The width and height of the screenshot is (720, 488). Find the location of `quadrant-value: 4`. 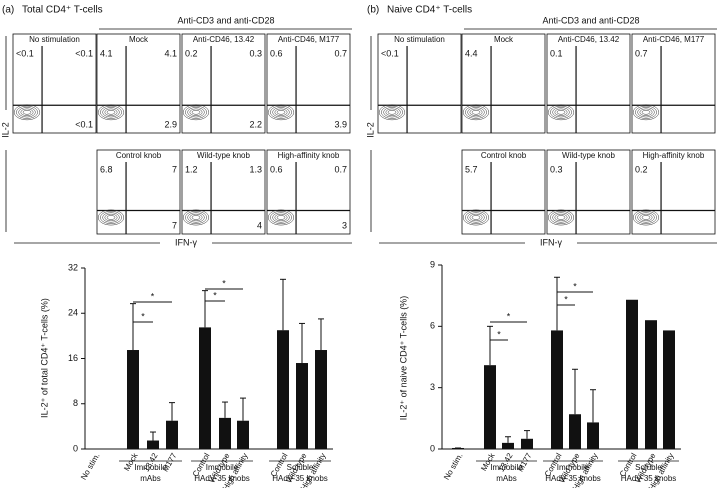

quadrant-value: 4 is located at coordinates (259, 225).